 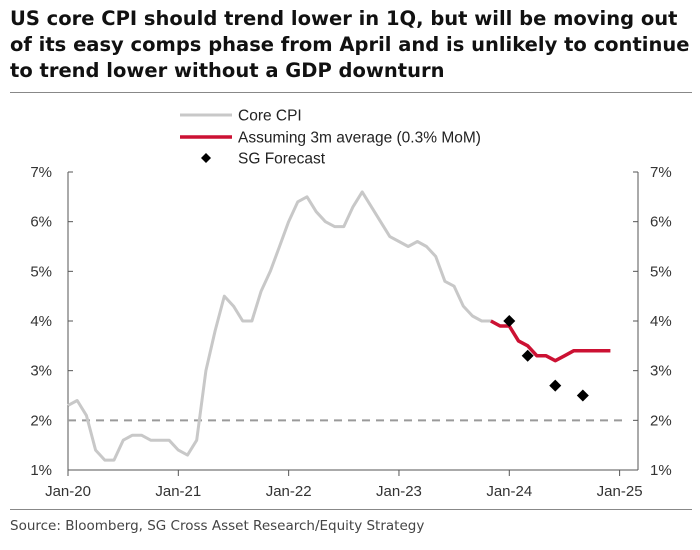 What do you see at coordinates (178, 491) in the screenshot?
I see `x-tick-label: Jan-21` at bounding box center [178, 491].